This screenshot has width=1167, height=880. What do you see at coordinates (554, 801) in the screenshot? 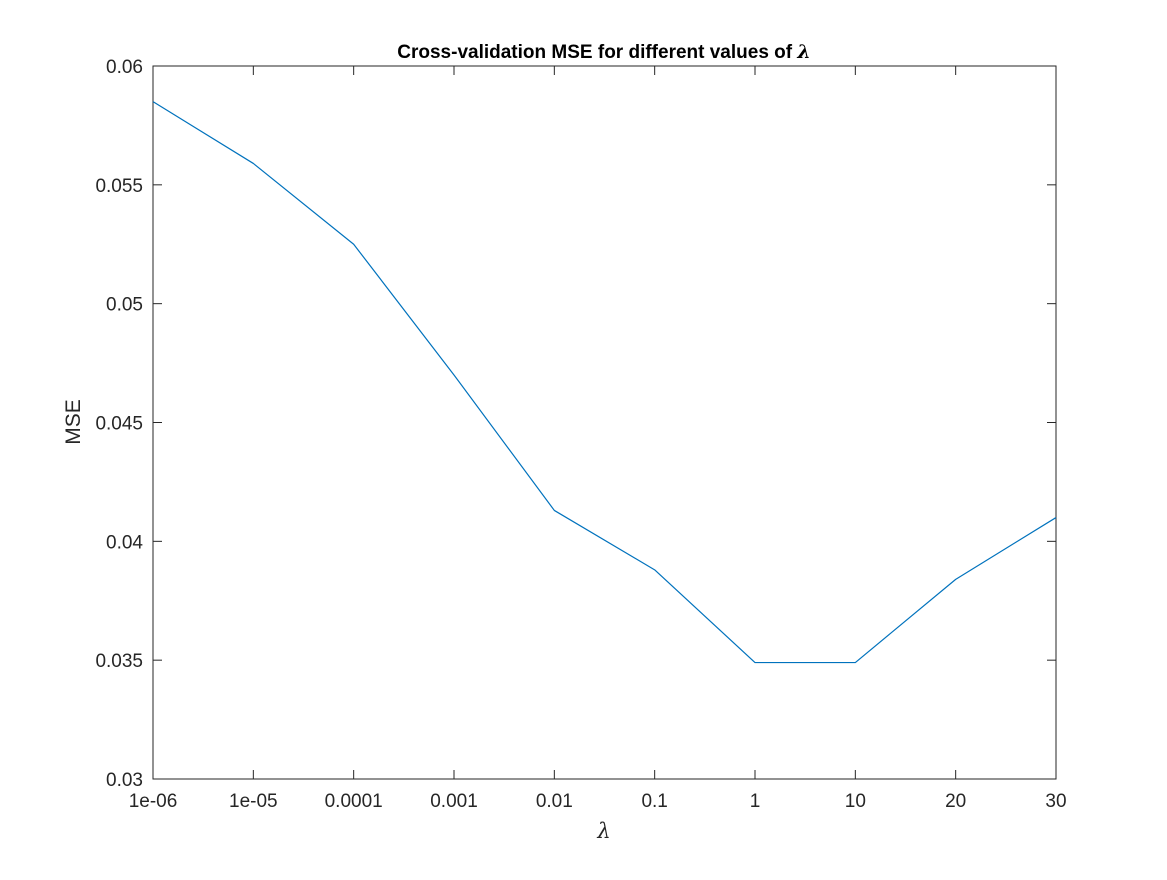
I see `x-tick-label: 0.01` at bounding box center [554, 801].